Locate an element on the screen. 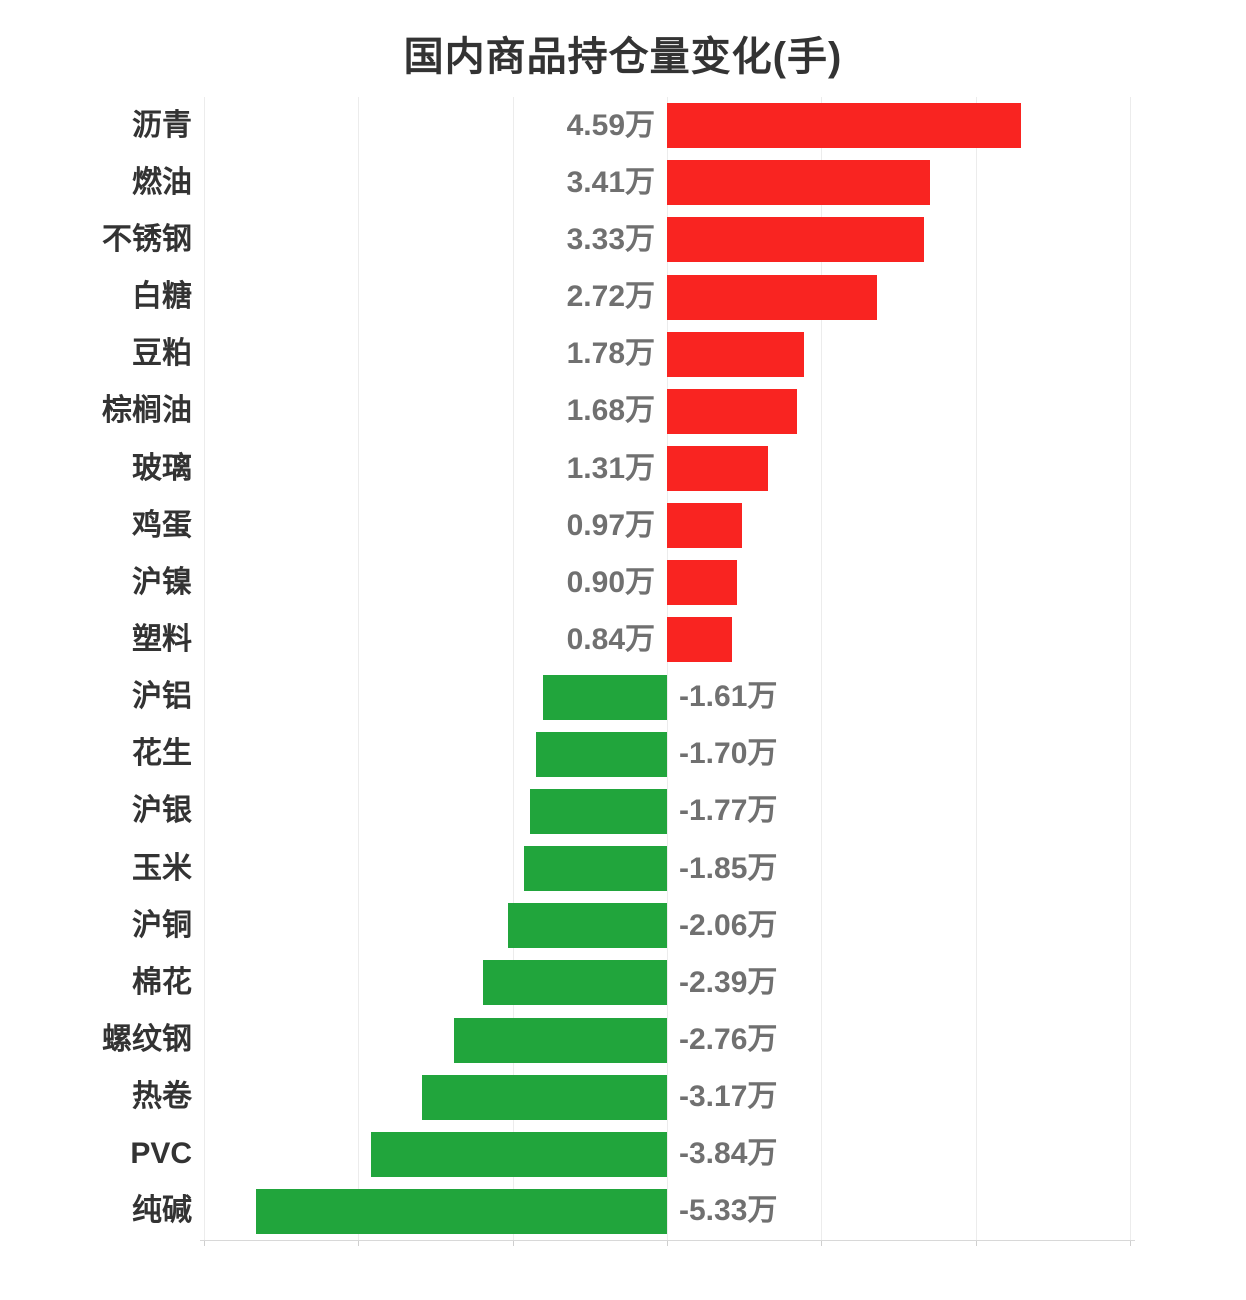  category-label: 沪银 is located at coordinates (162, 811).